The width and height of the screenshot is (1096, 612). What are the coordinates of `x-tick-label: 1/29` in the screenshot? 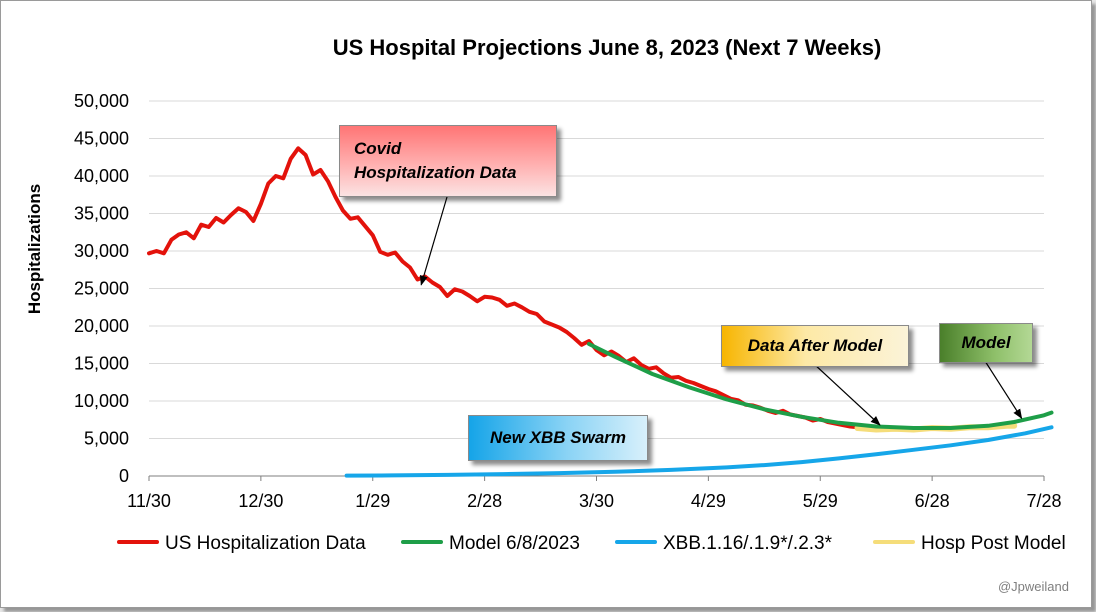 It's located at (372, 501).